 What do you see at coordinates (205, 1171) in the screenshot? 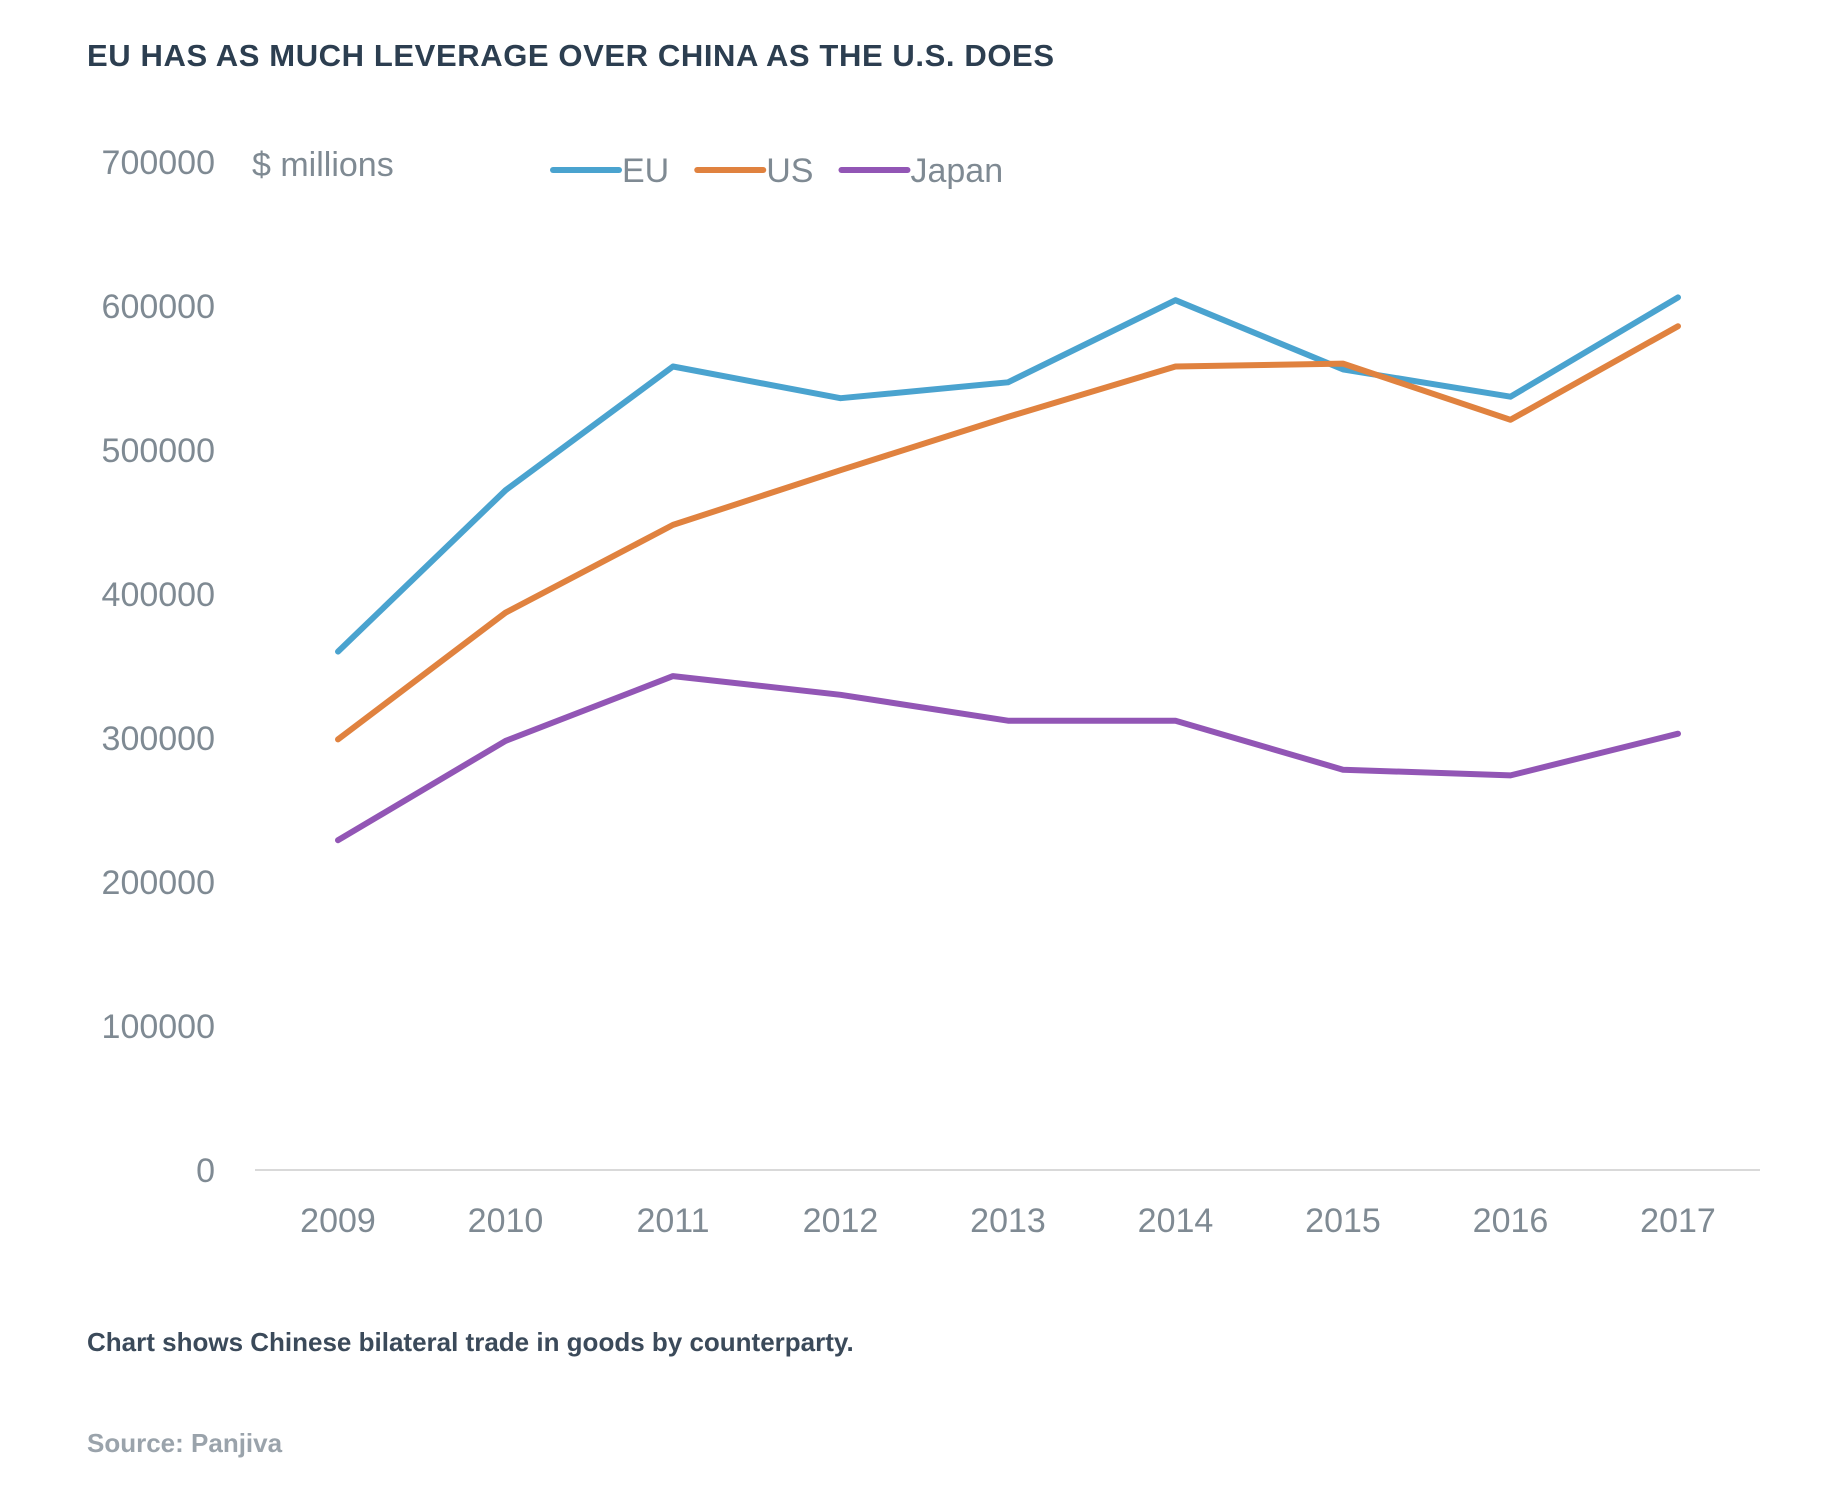
I see `y-tick-label: 0` at bounding box center [205, 1171].